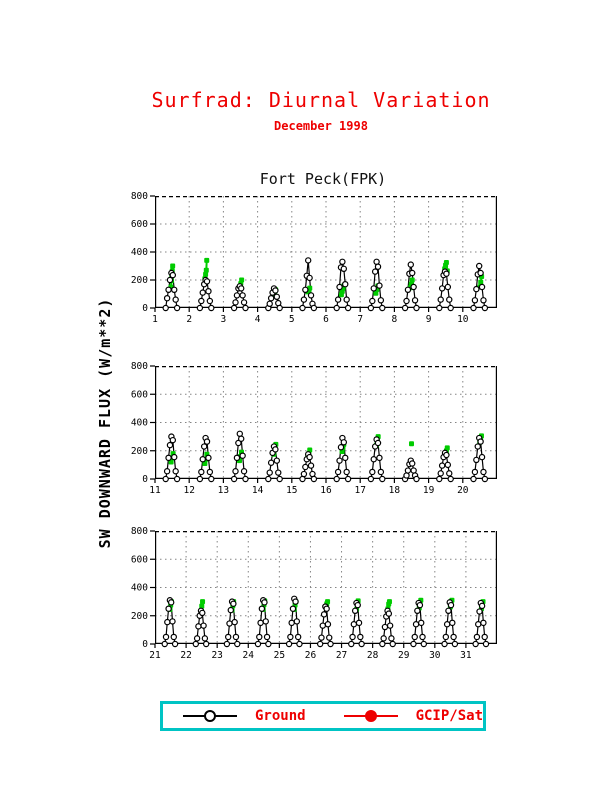 Image resolution: width=612 pixels, height=792 pixels. What do you see at coordinates (292, 319) in the screenshot?
I see `x-tick-label-day-5: 5` at bounding box center [292, 319].